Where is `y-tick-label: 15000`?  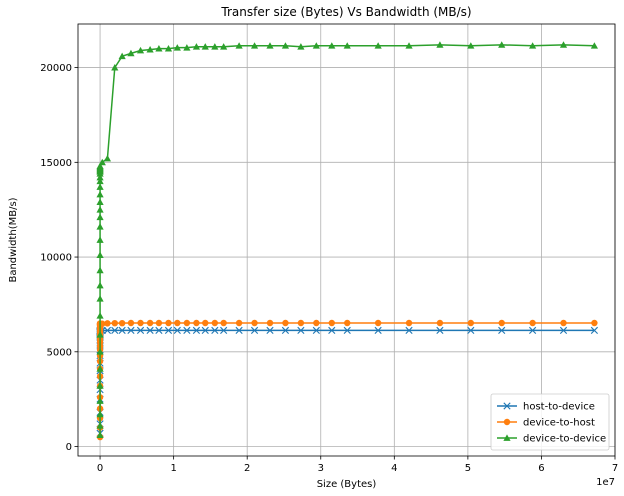 y-tick-label: 15000 is located at coordinates (56, 163).